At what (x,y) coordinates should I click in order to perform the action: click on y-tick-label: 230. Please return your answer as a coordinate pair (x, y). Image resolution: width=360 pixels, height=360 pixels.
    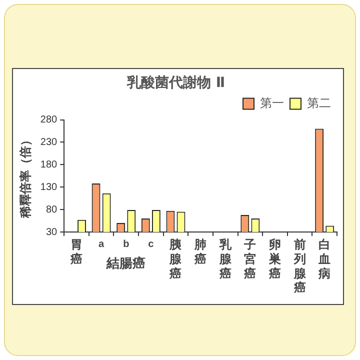
    Looking at the image, I should click on (49, 142).